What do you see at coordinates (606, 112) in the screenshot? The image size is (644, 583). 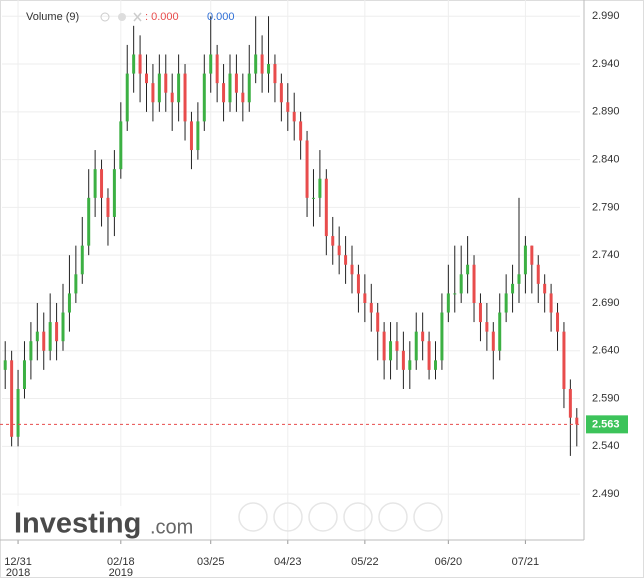 I see `y-tick-label: 2.890` at bounding box center [606, 112].